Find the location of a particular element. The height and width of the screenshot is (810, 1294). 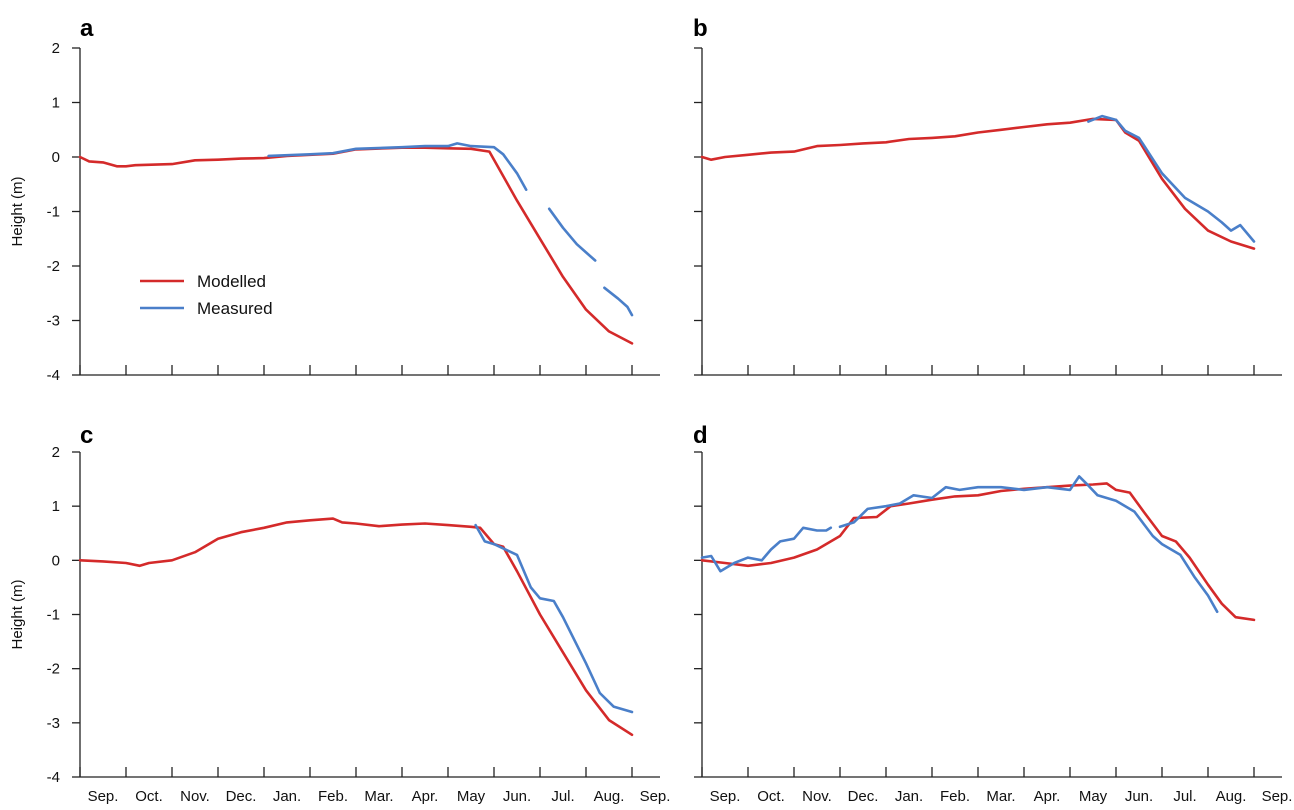

panel-letter-b: b is located at coordinates (700, 28).